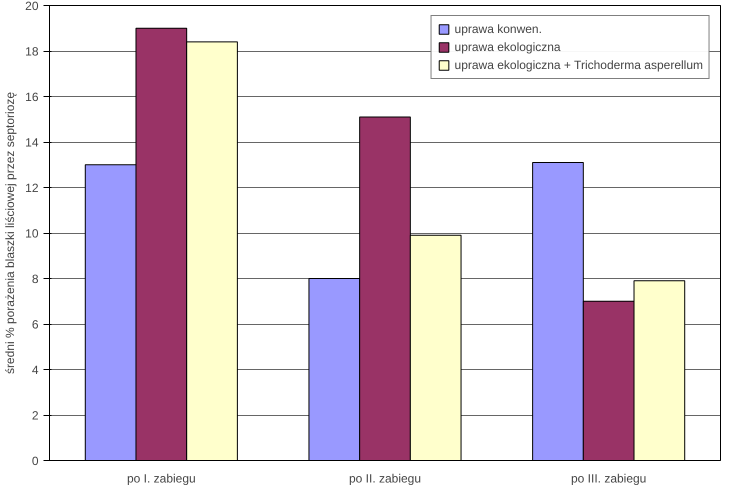 The image size is (735, 494). What do you see at coordinates (32, 233) in the screenshot?
I see `y-tick-label: 10` at bounding box center [32, 233].